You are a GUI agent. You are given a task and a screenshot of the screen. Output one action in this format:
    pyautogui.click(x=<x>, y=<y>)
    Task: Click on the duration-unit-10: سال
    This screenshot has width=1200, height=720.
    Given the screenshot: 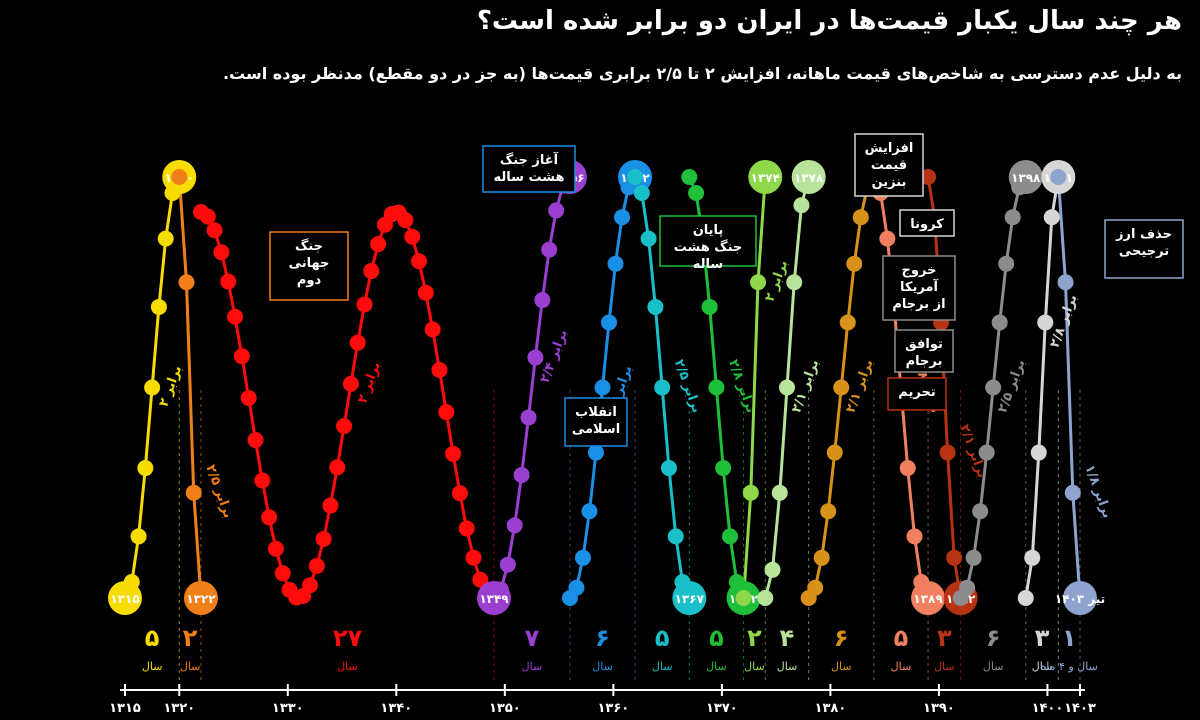 What is the action you would take?
    pyautogui.click(x=901, y=666)
    